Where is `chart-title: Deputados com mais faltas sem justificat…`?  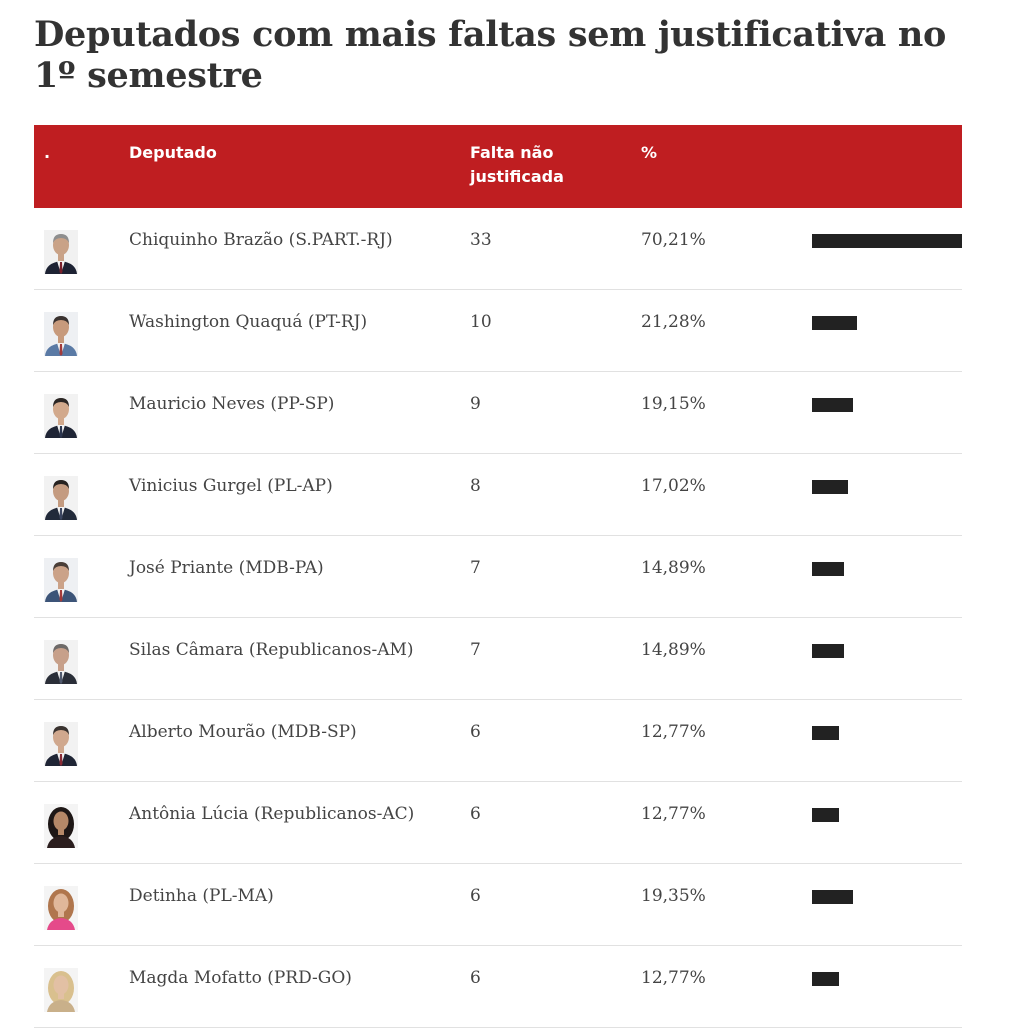
chart-title: Deputados com mais faltas sem justificat… is located at coordinates (490, 55).